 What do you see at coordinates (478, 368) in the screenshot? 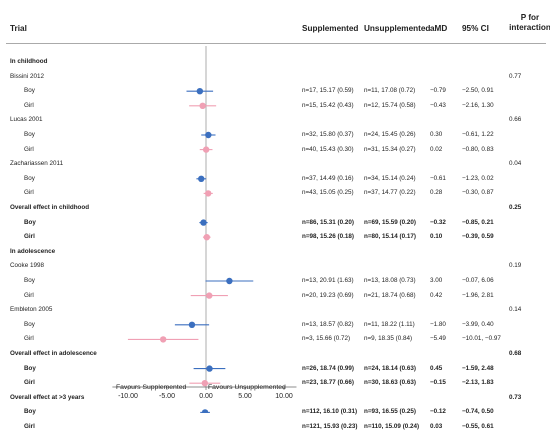
I see `ci-value: −1.59, 2.48` at bounding box center [478, 368].